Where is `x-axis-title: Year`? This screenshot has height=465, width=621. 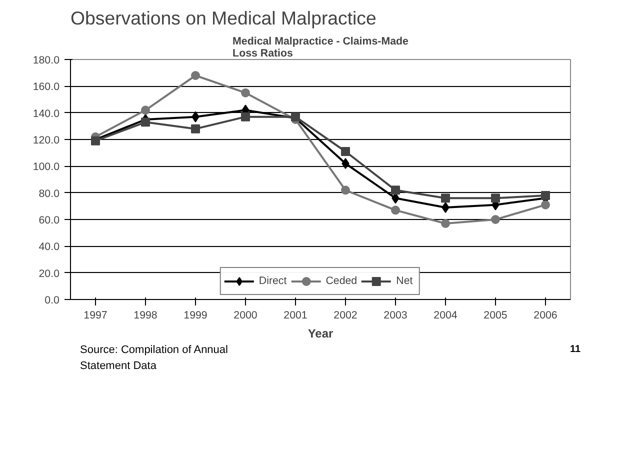
x-axis-title: Year is located at coordinates (321, 333).